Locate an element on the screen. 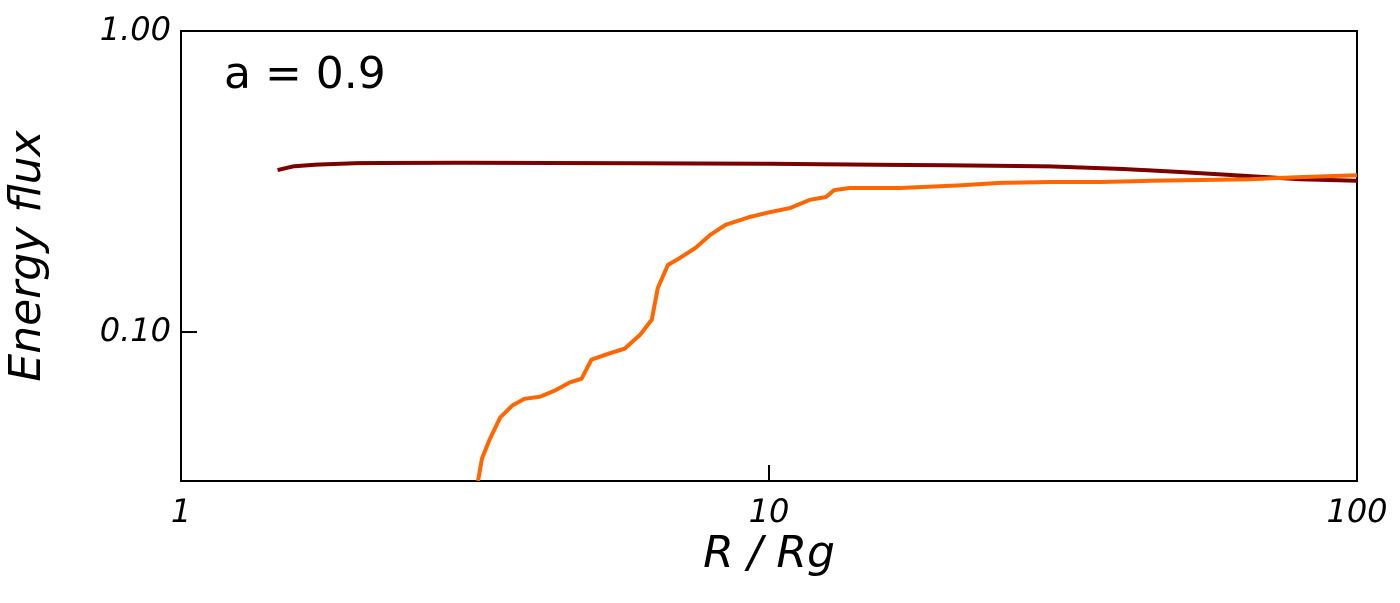  series-line is located at coordinates (817, 171).